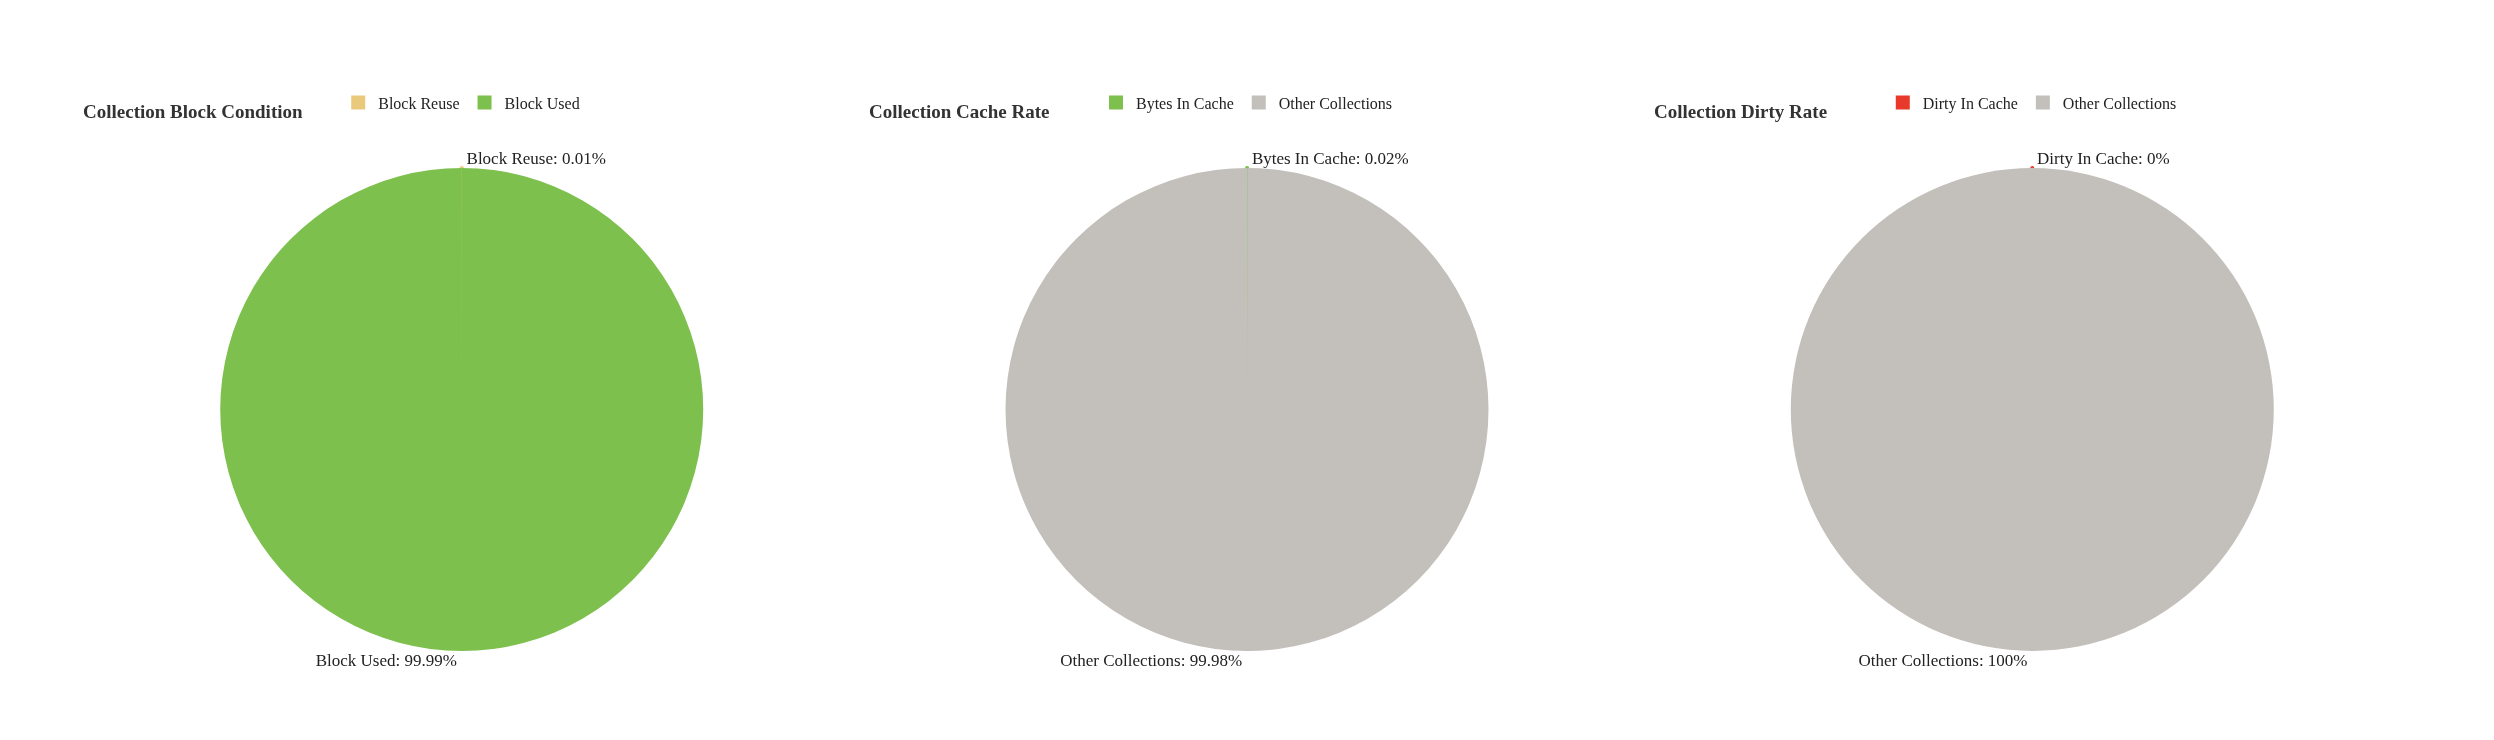 The width and height of the screenshot is (2494, 740). What do you see at coordinates (1185, 103) in the screenshot?
I see `legend-label: Bytes In Cache` at bounding box center [1185, 103].